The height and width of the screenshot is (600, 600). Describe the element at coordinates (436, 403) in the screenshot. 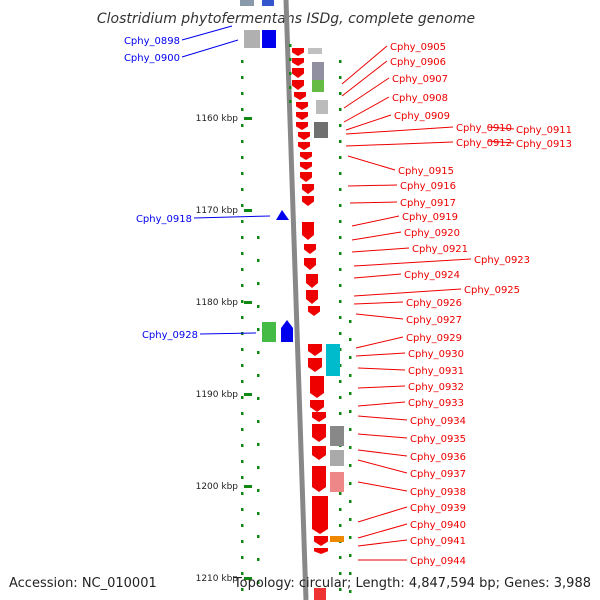

I see `gene-label: Cphy_0933` at that location.